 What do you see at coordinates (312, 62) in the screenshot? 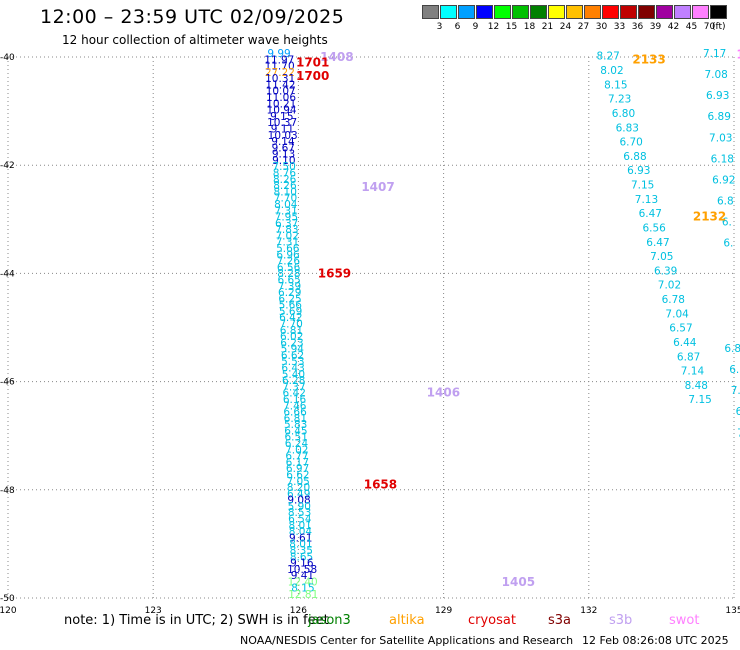
I see `pass-time-label: 1701` at bounding box center [312, 62].